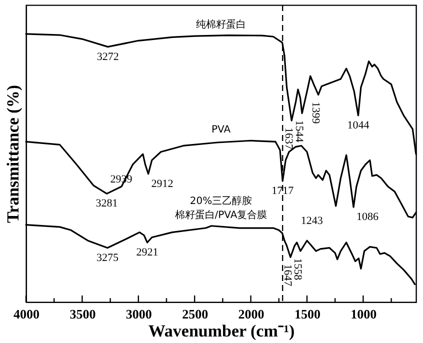  I want to click on annotation: 1044, so click(358, 125).